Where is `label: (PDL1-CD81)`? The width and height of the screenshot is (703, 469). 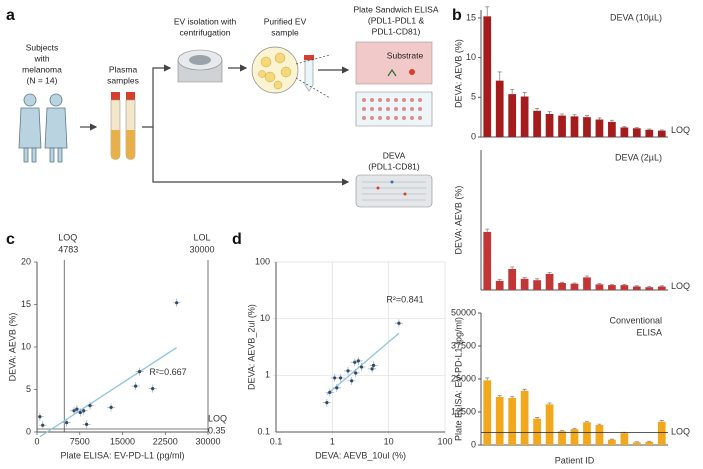 label: (PDL1-CD81) is located at coordinates (394, 166).